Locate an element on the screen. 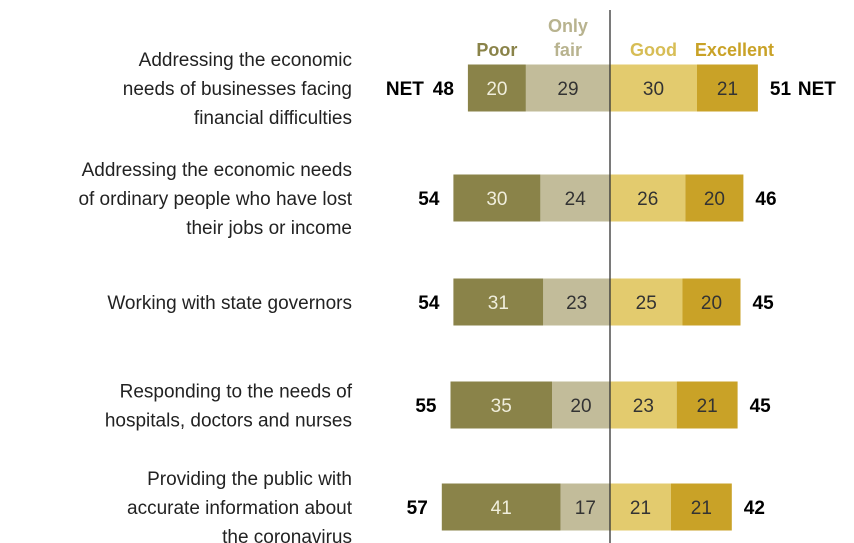  data-label: 17 is located at coordinates (585, 508).